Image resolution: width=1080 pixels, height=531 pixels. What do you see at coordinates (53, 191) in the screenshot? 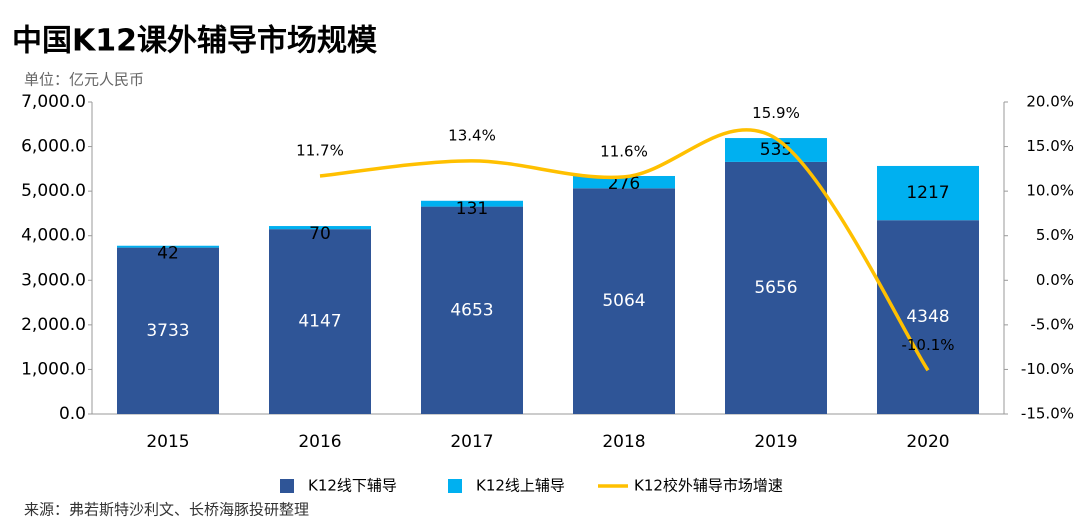
I see `y-tick-label: 5,000.0` at bounding box center [53, 191].